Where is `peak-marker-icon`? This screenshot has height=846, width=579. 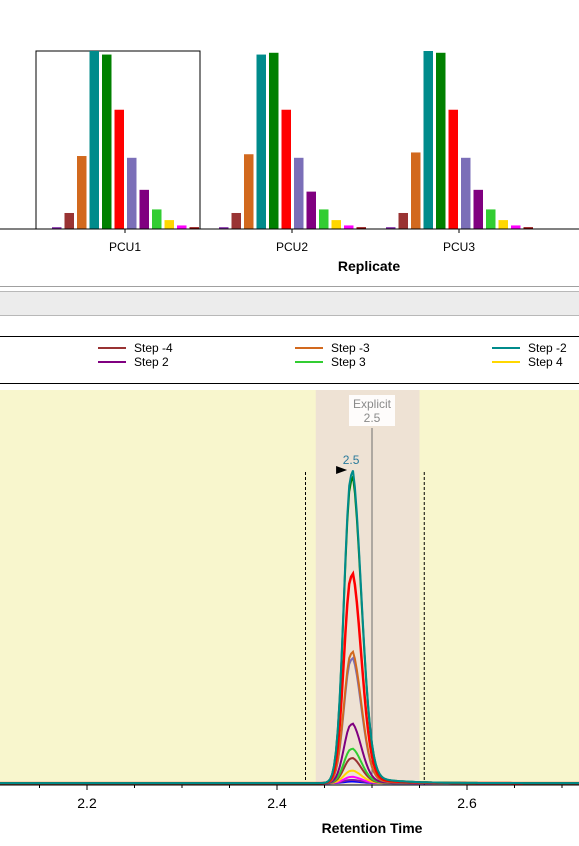 peak-marker-icon is located at coordinates (342, 470).